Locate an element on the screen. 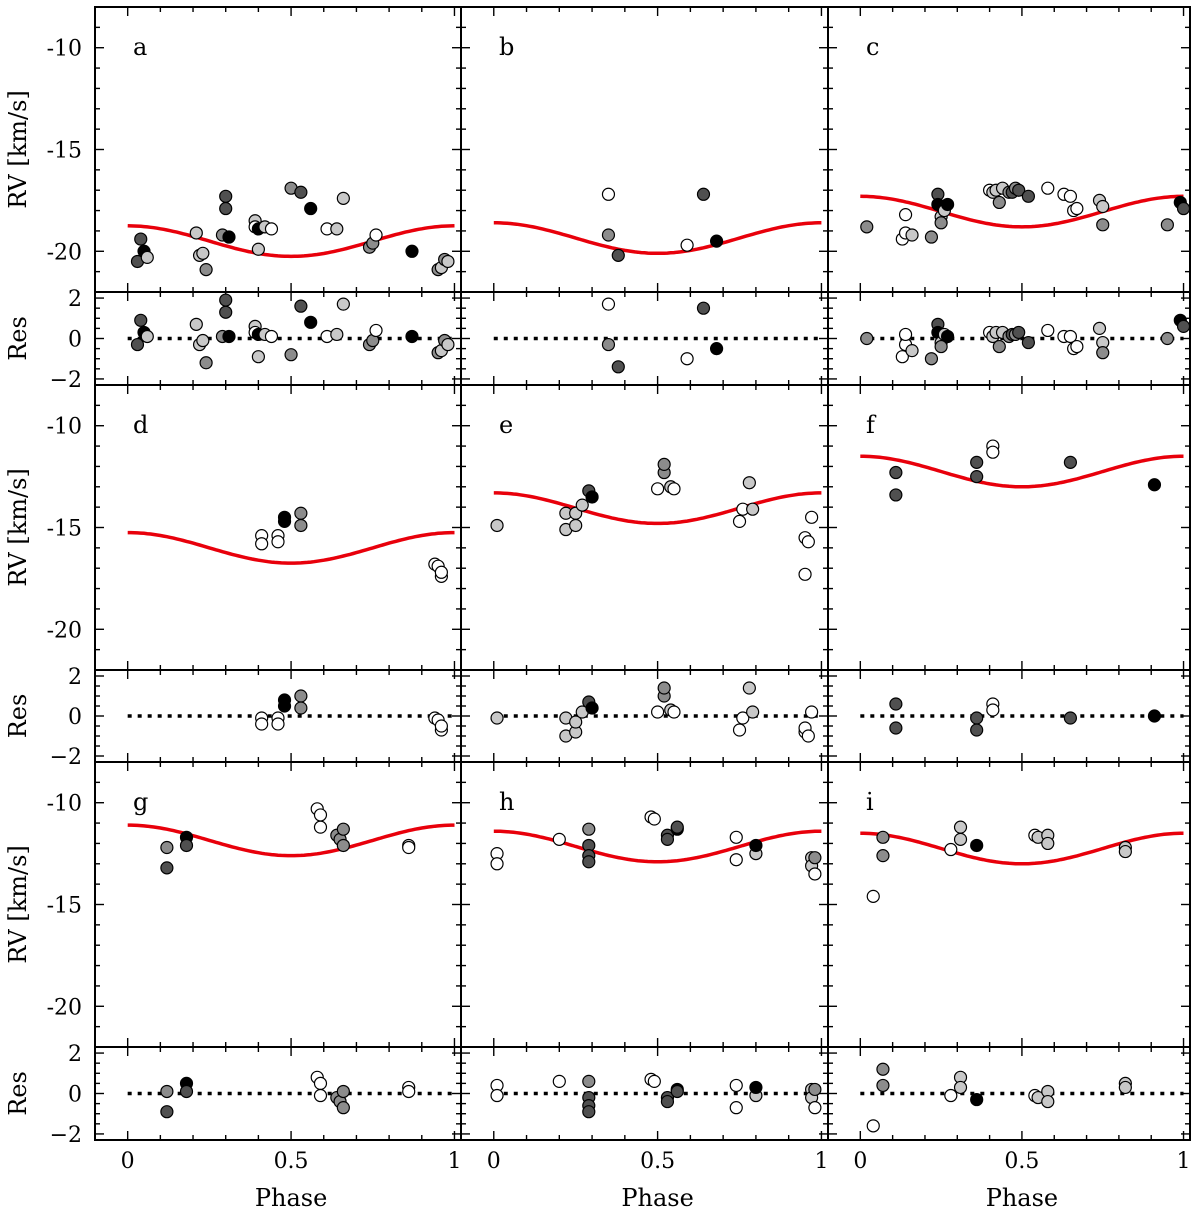 This screenshot has width=1200, height=1217. panel-c: c is located at coordinates (1009, 196).